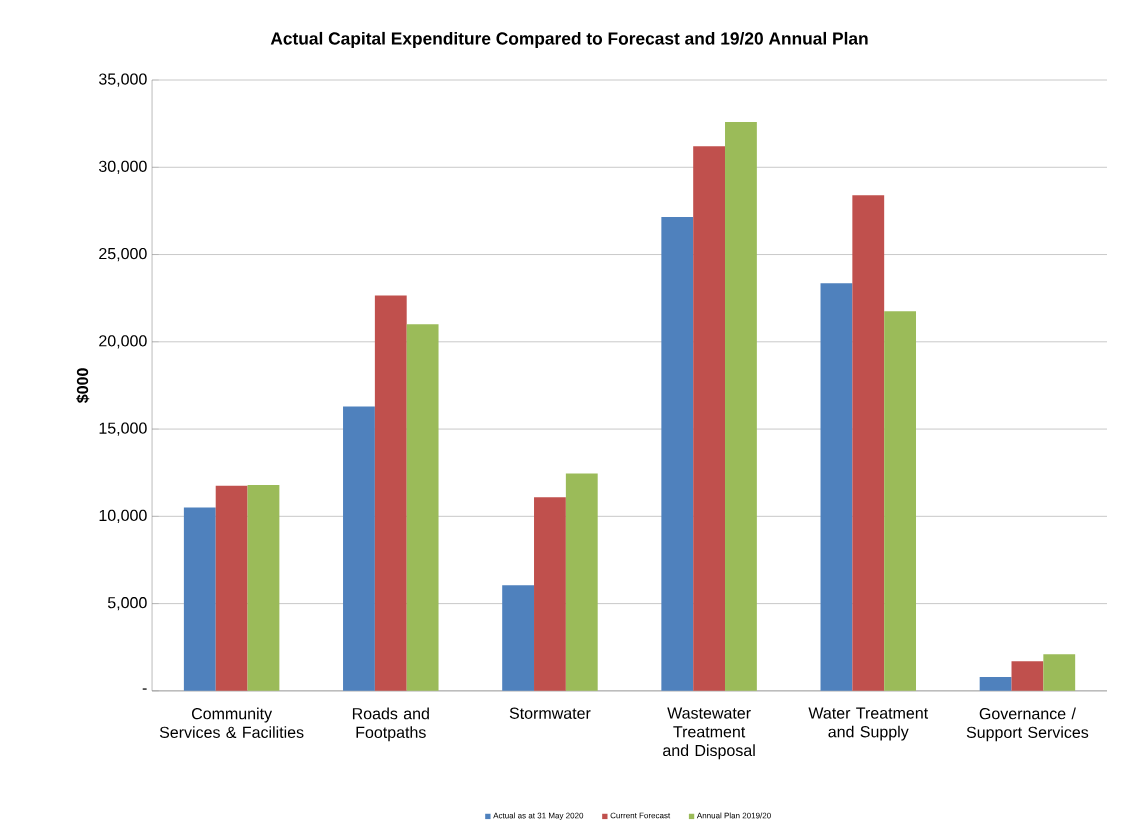 The image size is (1127, 831). I want to click on y-axis-title: $000, so click(83, 386).